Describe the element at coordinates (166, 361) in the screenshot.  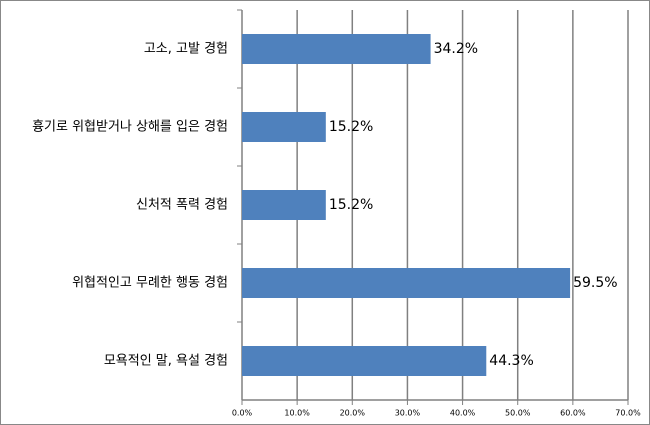
I see `y-tick-label: 모욕적인 말, 욕설 경험` at that location.